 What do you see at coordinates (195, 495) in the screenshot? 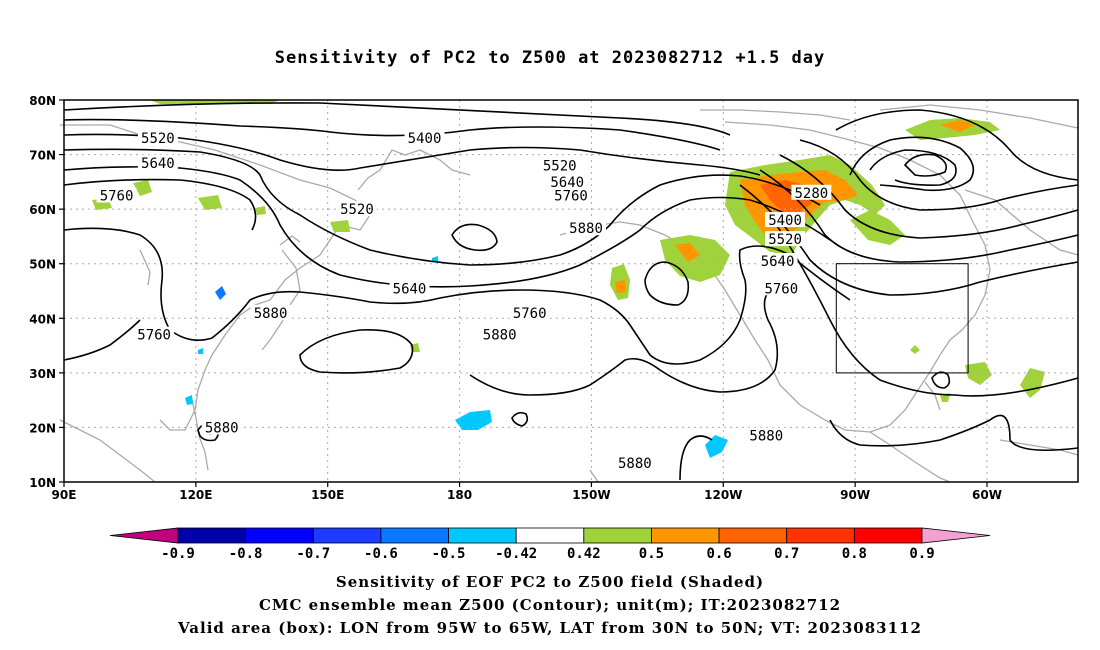
I see `lon-tick-label: 120E` at bounding box center [195, 495].